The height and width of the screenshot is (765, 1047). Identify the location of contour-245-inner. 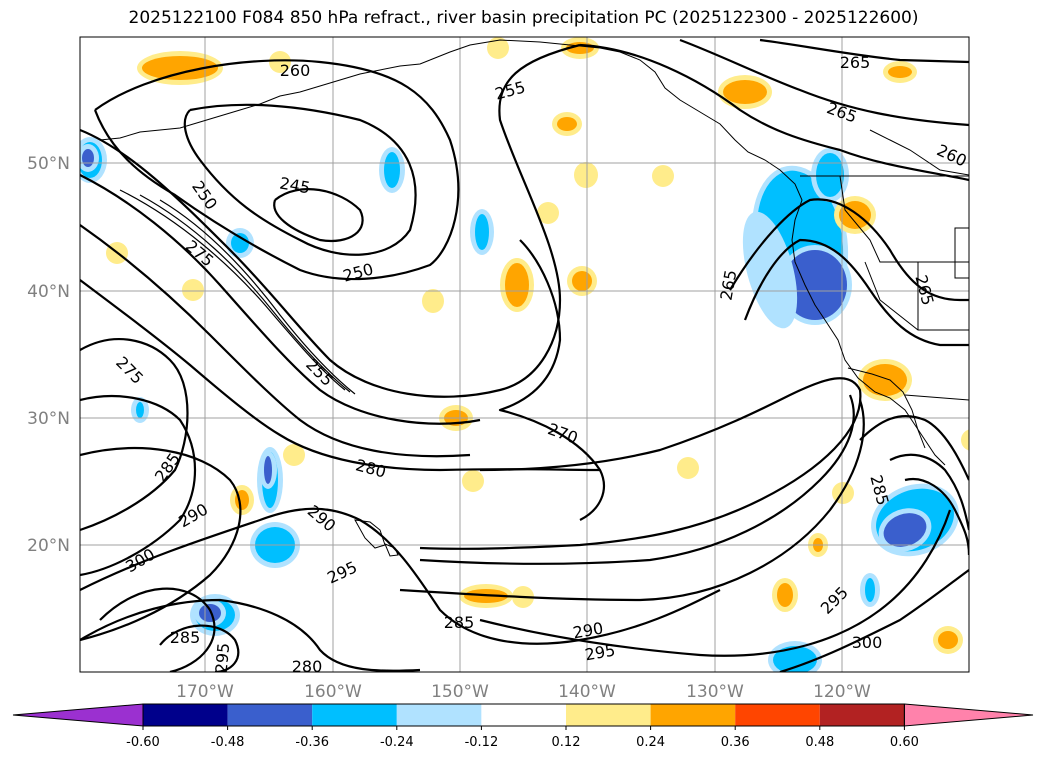
(318, 215).